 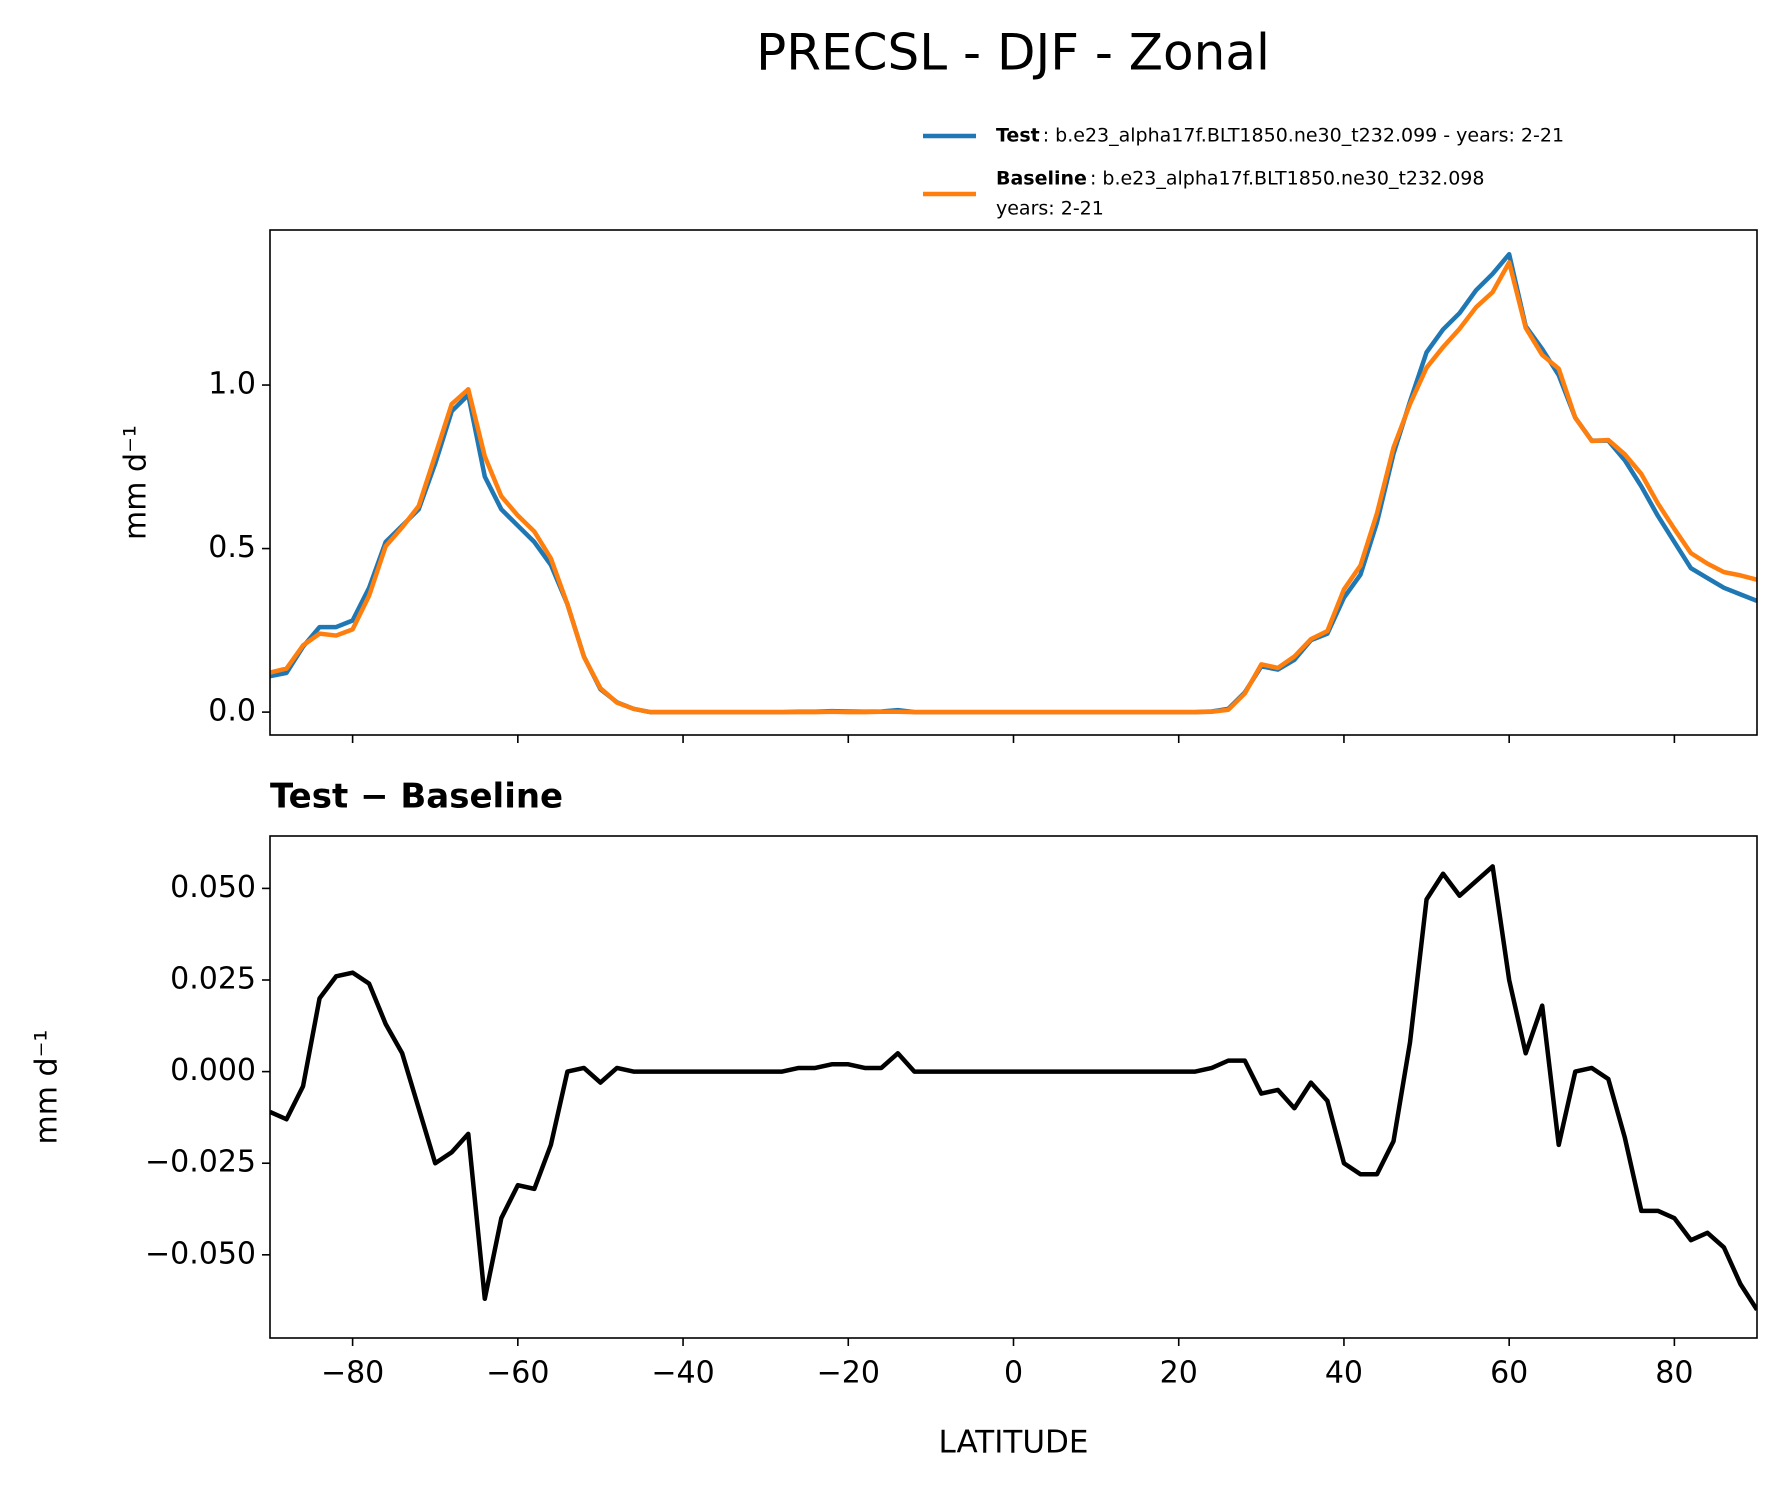 I want to click on legend-label: years: 2-21, so click(x=1050, y=209).